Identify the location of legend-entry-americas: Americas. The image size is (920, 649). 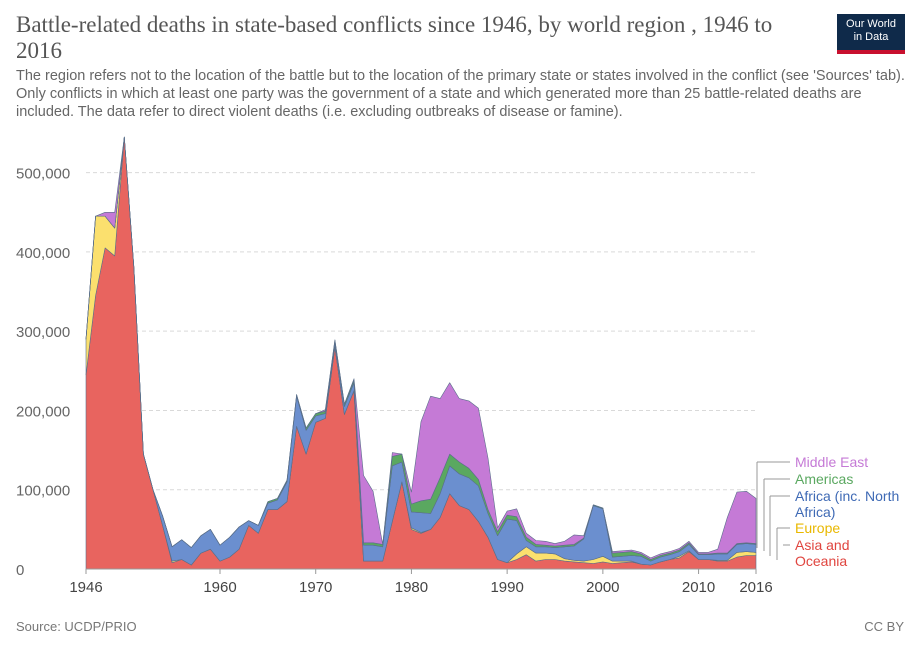
(808, 511).